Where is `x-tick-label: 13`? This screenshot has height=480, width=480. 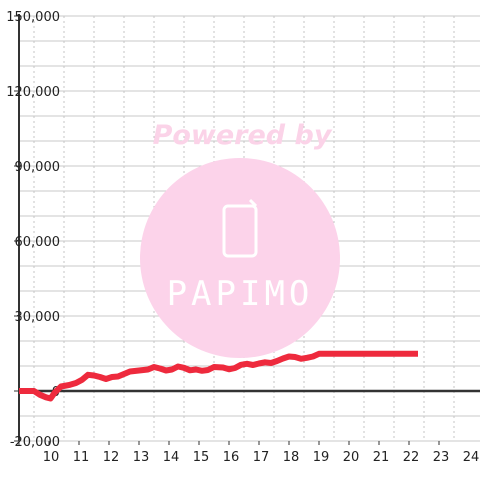
x-tick-label: 13 is located at coordinates (141, 457).